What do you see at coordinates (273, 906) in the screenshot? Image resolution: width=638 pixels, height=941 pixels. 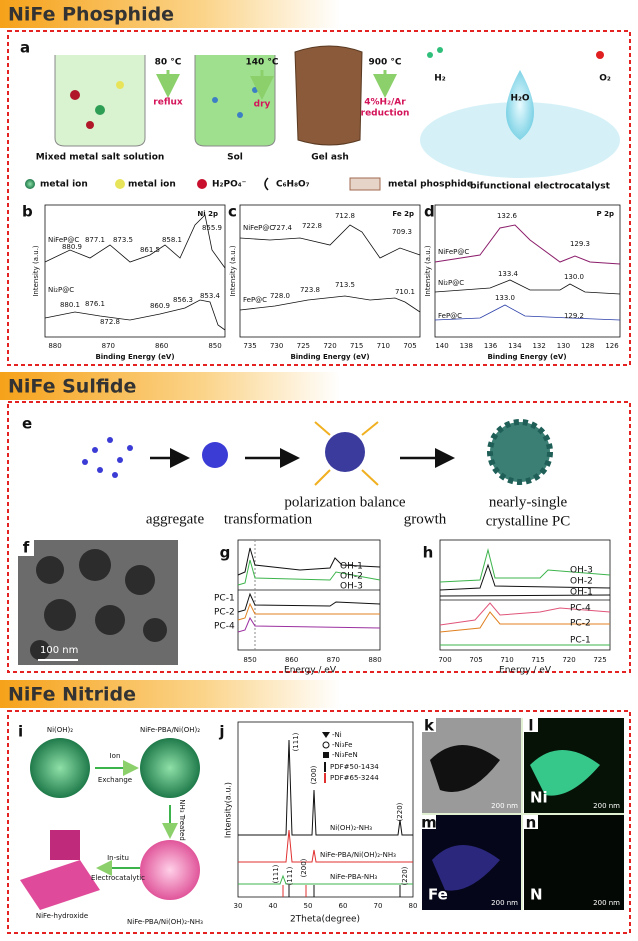 I see `xticks-1: 40` at bounding box center [273, 906].